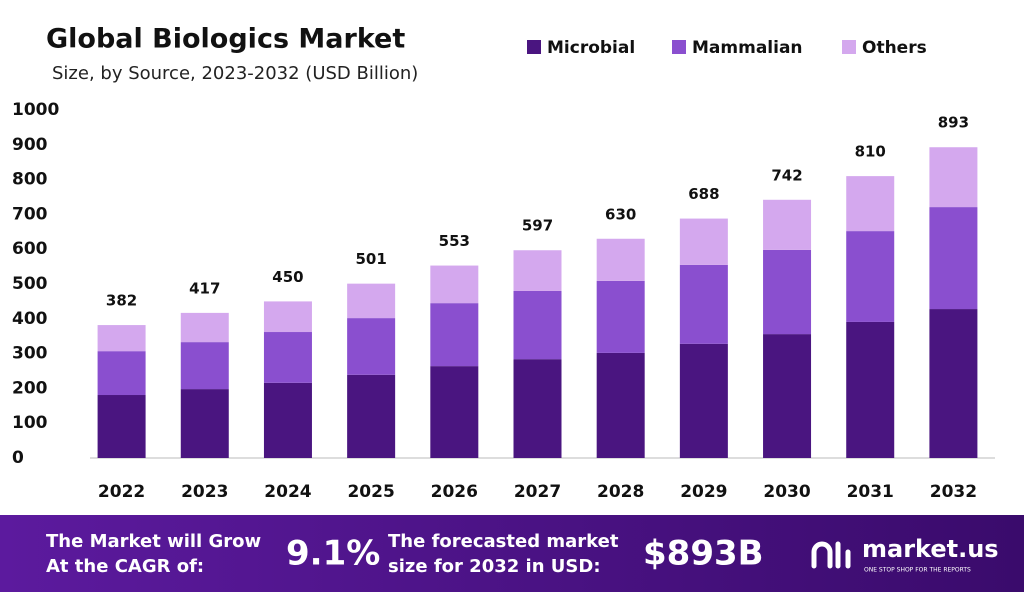 This screenshot has width=1024, height=592. I want to click on brand: market.us, so click(930, 549).